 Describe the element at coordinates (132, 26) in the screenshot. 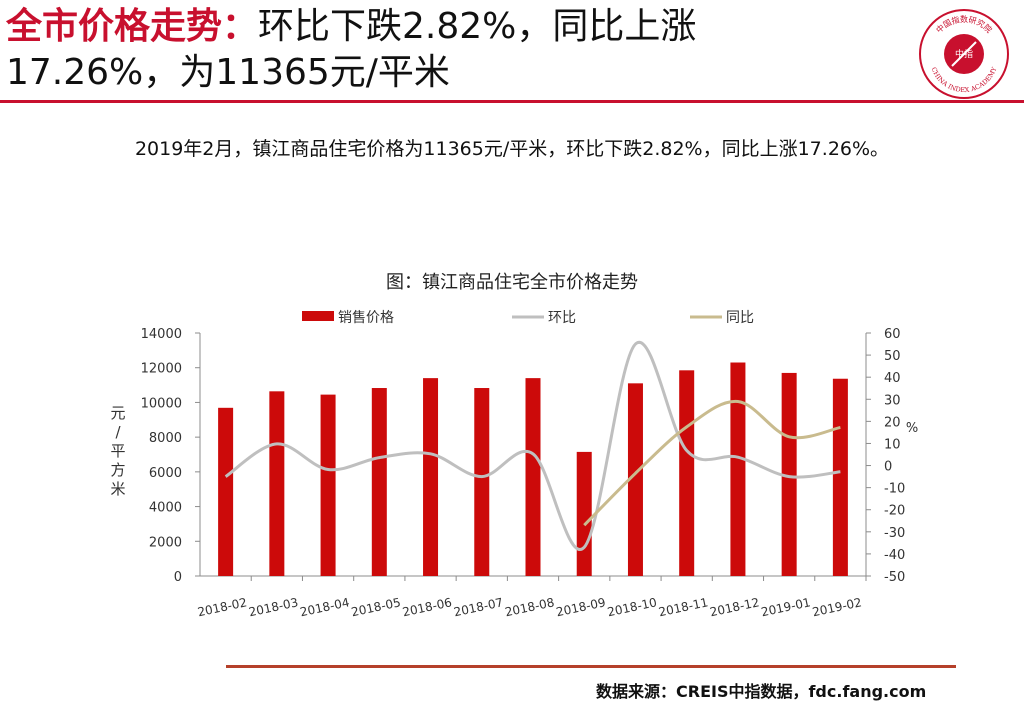

I see `title-accent: 全市价格走势：` at that location.